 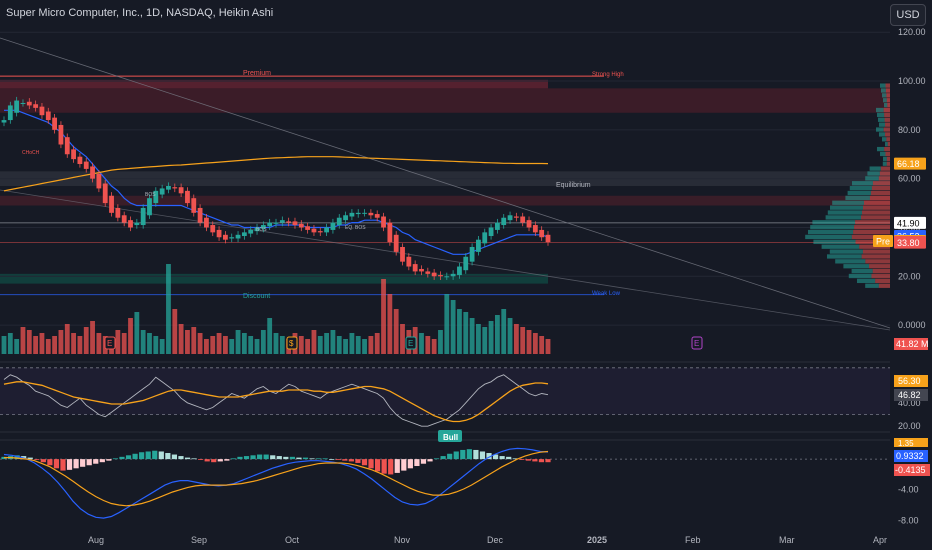 I want to click on price-tick-label: 80.00, so click(x=909, y=130).